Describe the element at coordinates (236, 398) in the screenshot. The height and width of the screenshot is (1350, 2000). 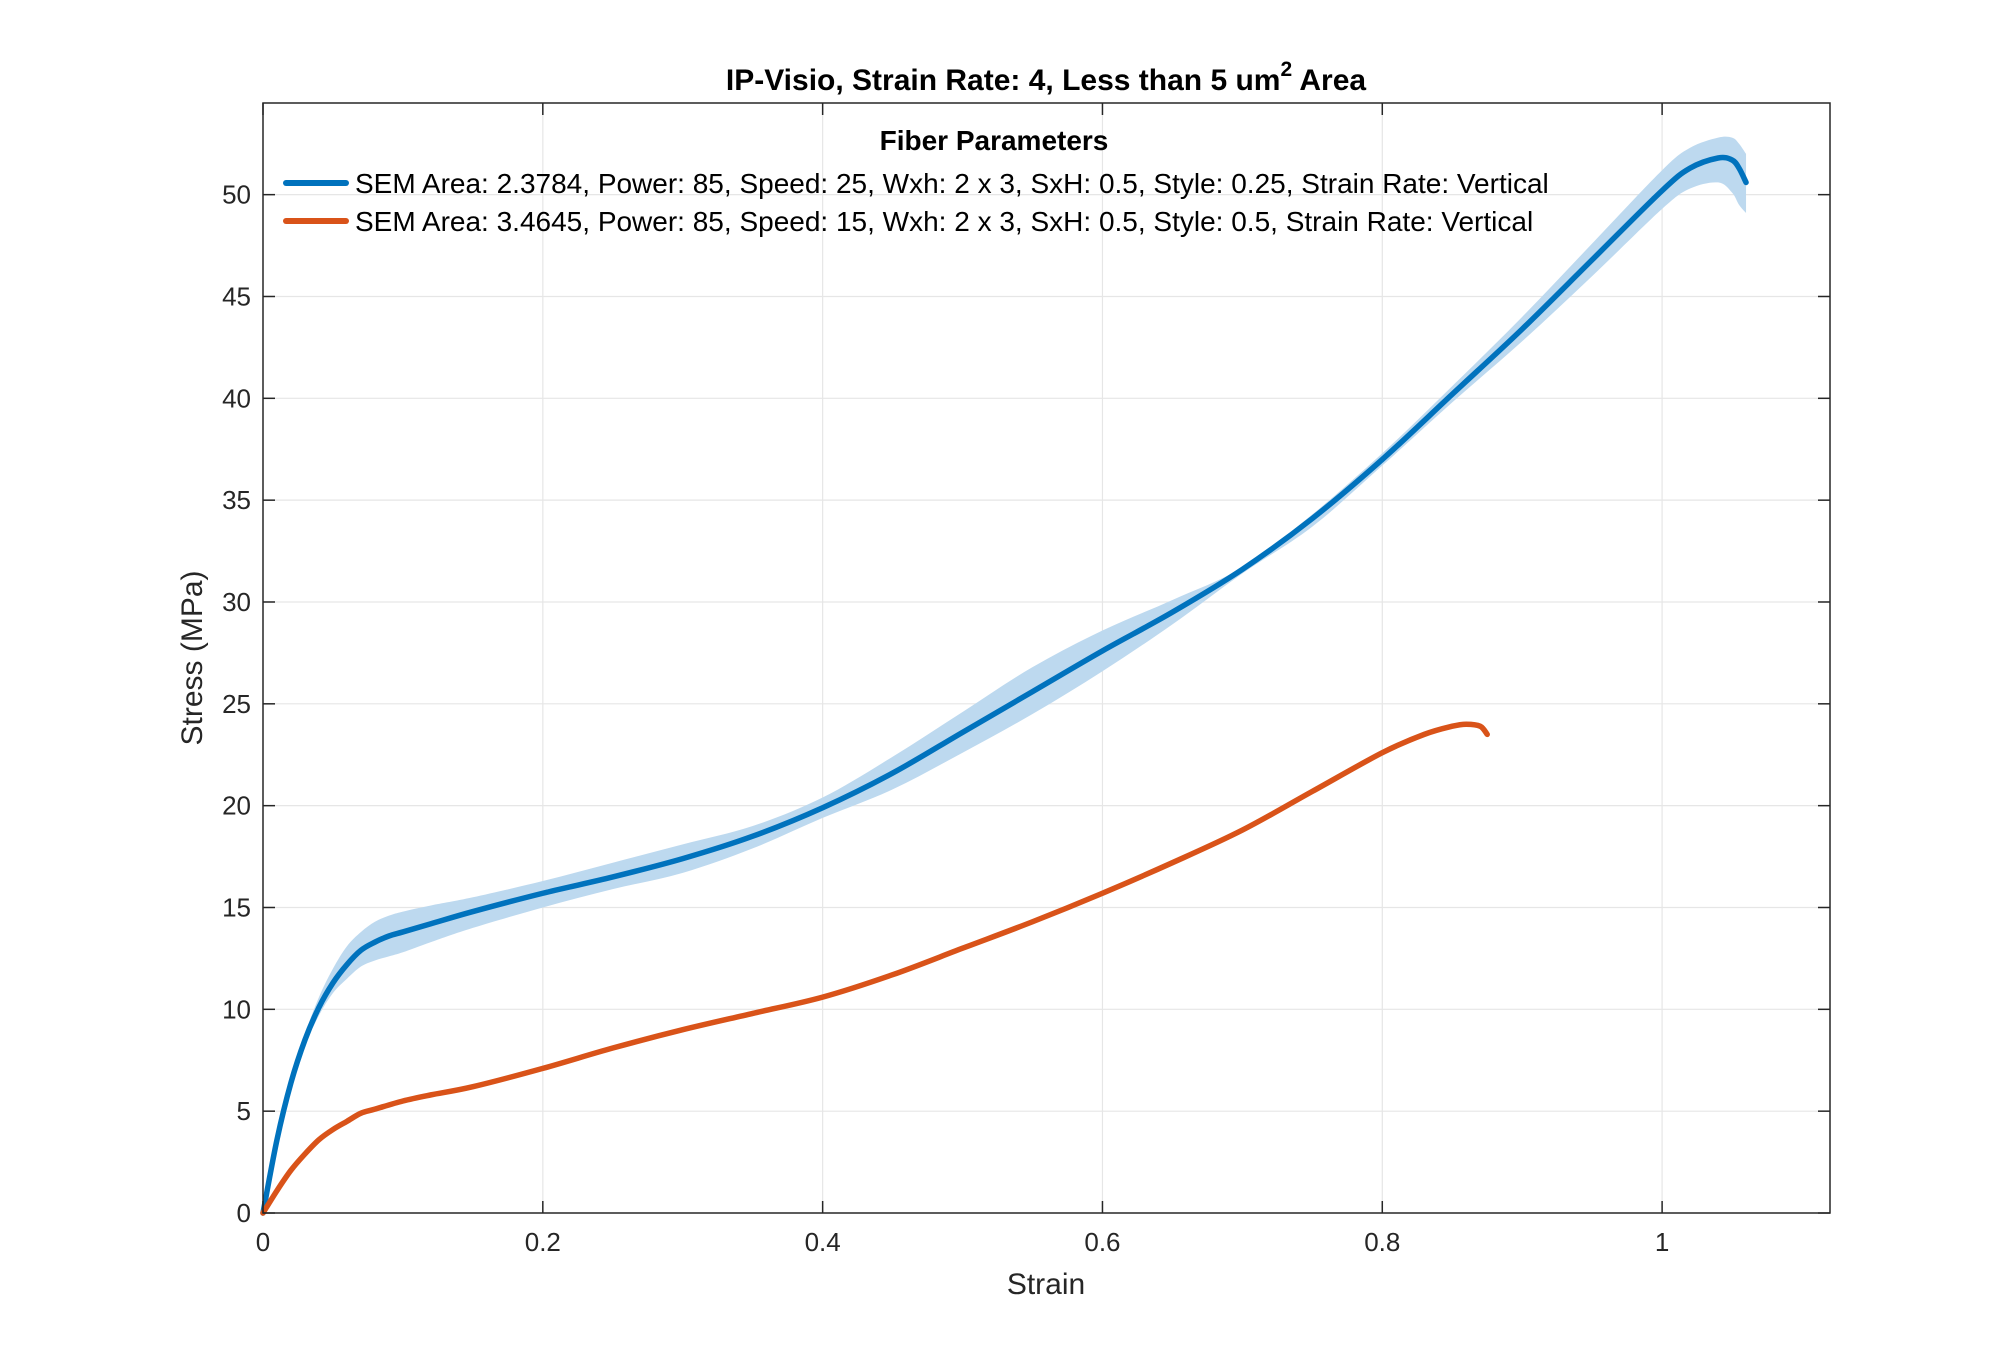
I see `y-tick-label: 40` at that location.